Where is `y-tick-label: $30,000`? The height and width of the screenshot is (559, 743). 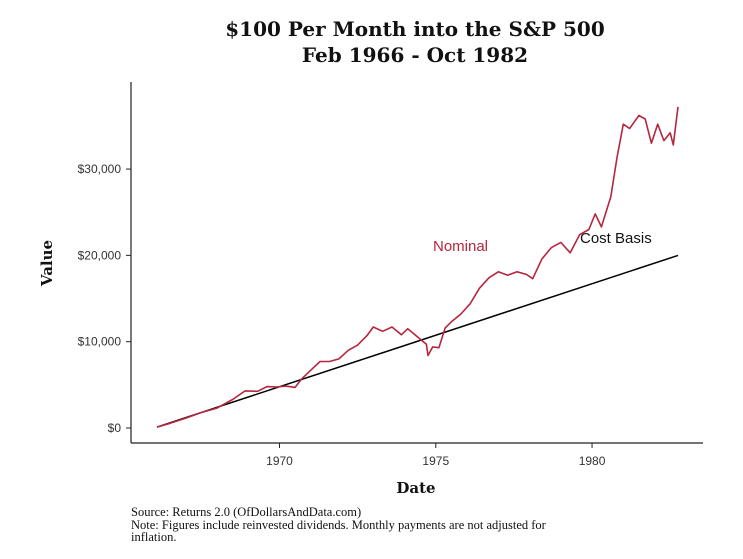 y-tick-label: $30,000 is located at coordinates (100, 169).